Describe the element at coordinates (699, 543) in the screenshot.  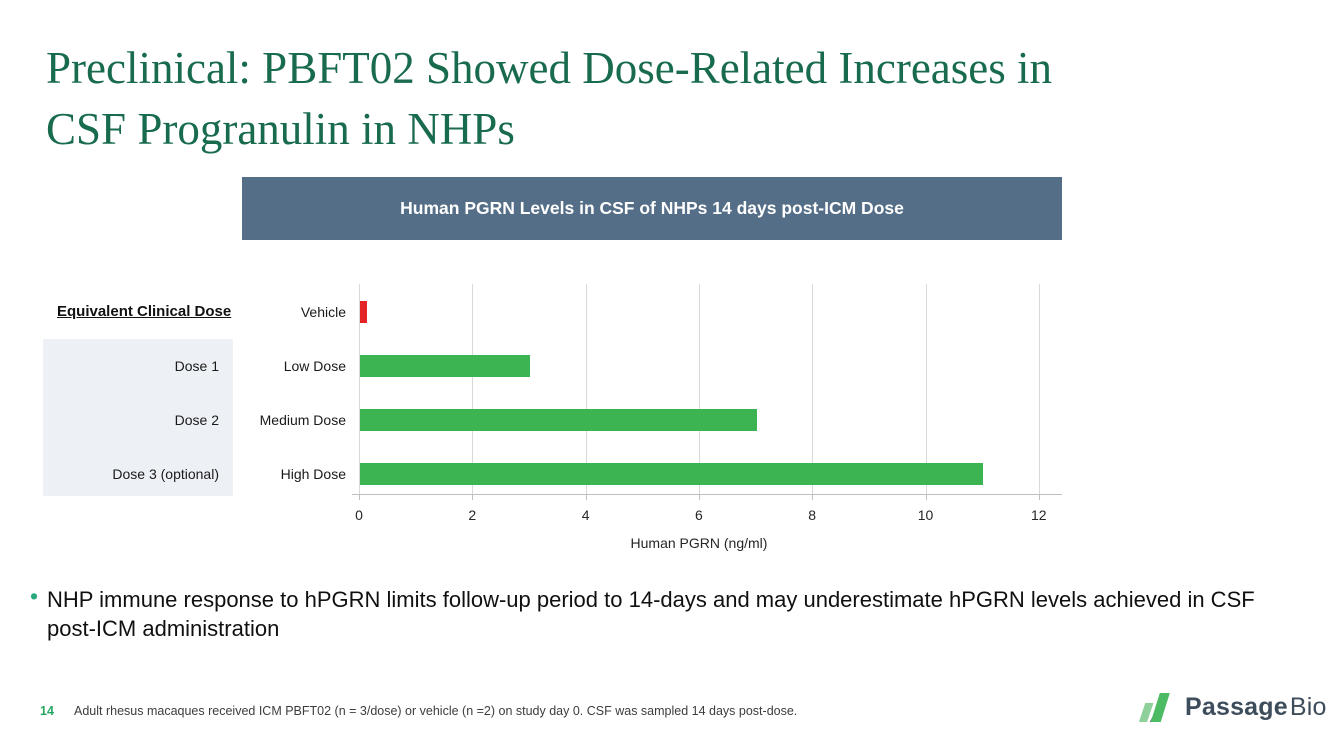
I see `x-axis-title: Human PGRN (ng/ml)` at that location.